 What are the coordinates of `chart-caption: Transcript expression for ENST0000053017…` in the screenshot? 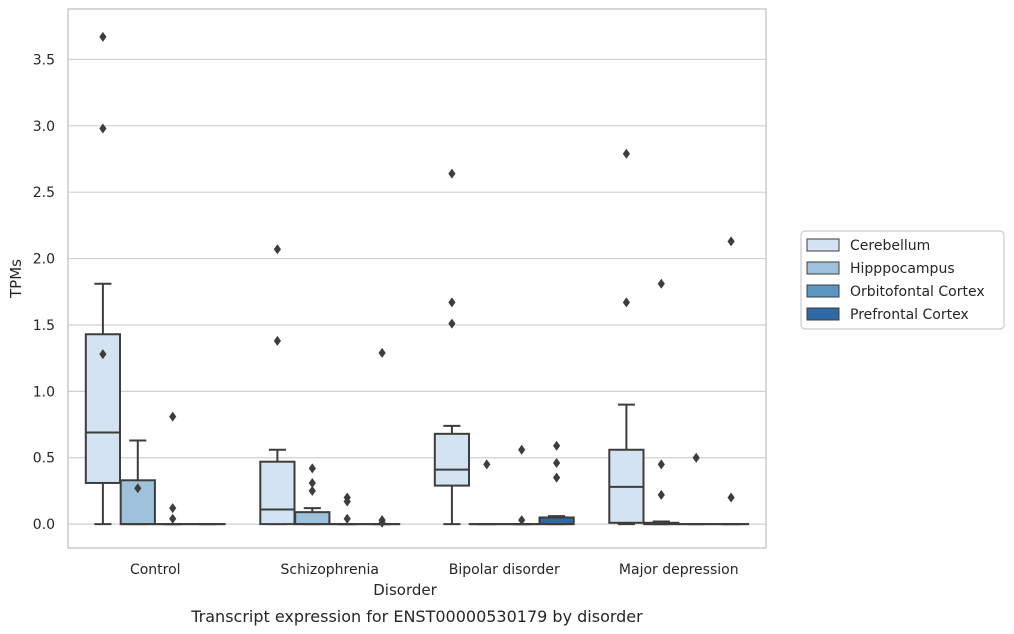 It's located at (416, 616).